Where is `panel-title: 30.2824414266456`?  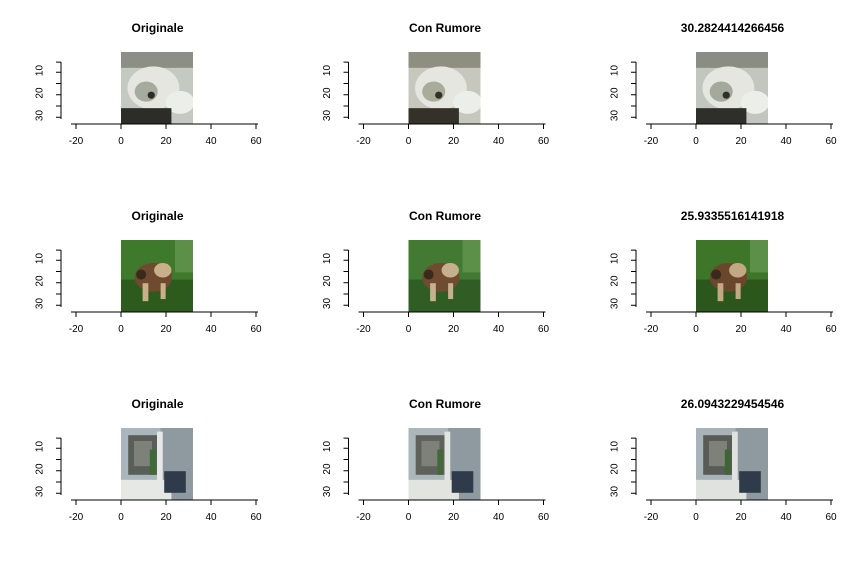 panel-title: 30.2824414266456 is located at coordinates (733, 28).